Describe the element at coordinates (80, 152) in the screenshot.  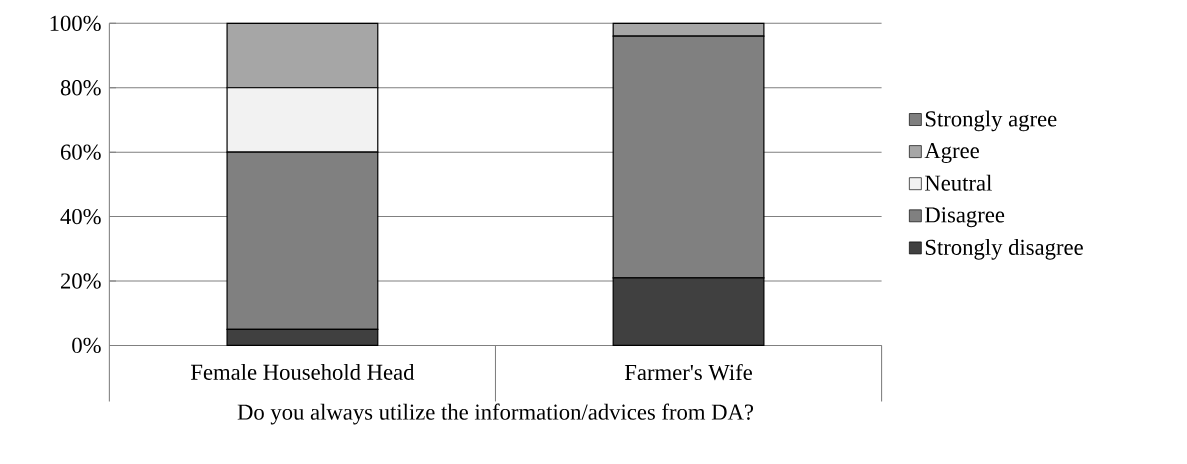
I see `y-tick-label: 60%` at that location.